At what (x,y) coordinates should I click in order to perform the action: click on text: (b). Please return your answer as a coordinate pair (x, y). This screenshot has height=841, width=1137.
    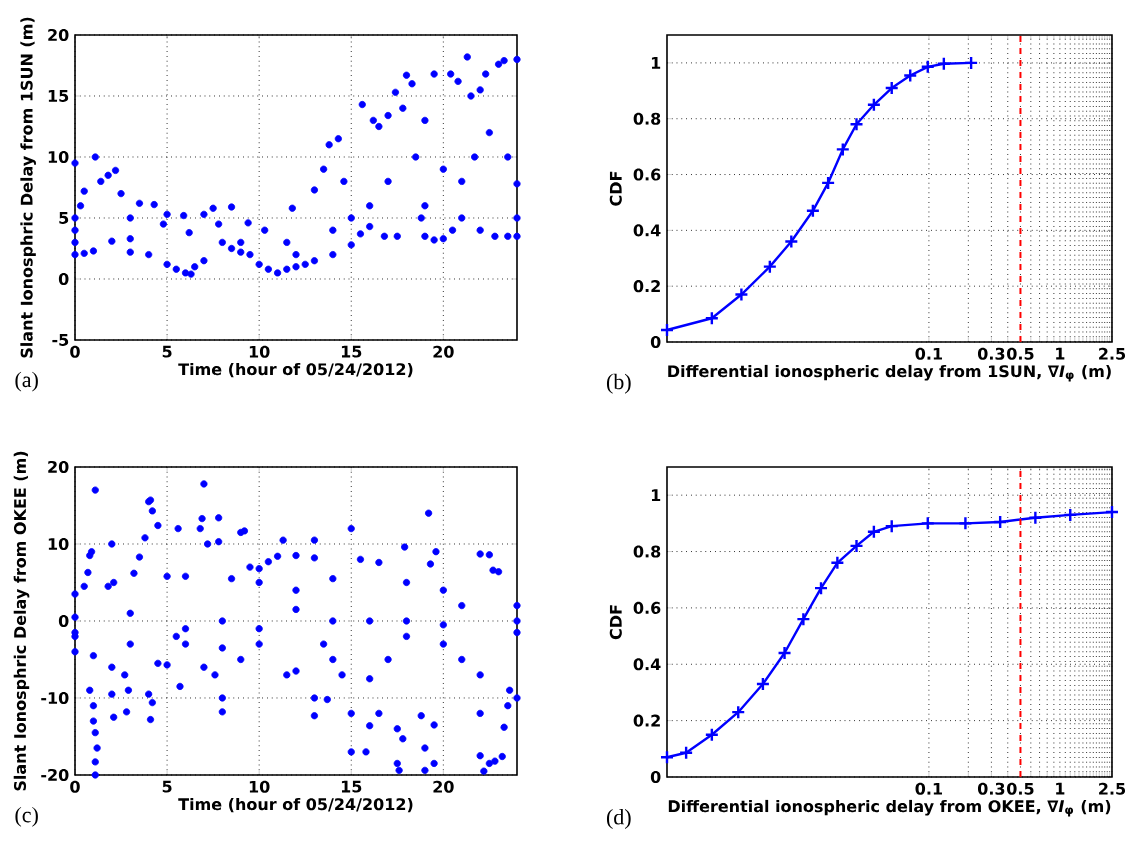
    Looking at the image, I should click on (618, 383).